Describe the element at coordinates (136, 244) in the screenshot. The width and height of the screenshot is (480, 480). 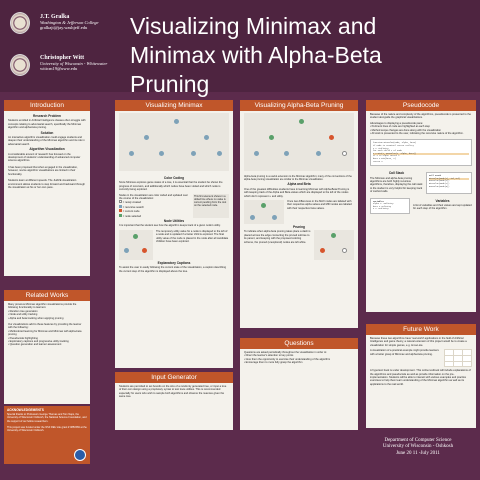
I see `utility-tree-figure` at that location.